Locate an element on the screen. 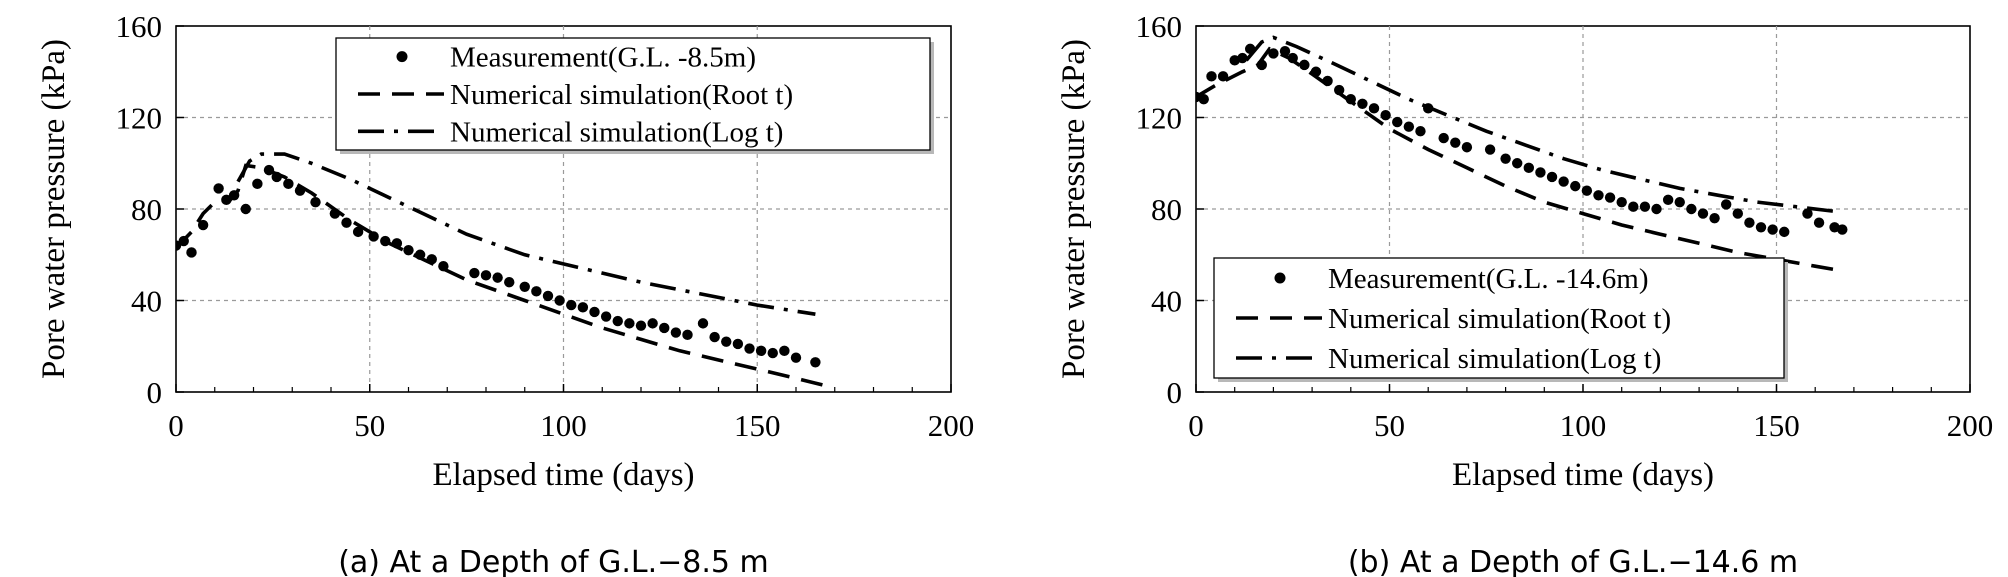 This screenshot has width=2008, height=577. panel-caption: (a) At a Depth of G.L.−8.5 m is located at coordinates (553, 561).